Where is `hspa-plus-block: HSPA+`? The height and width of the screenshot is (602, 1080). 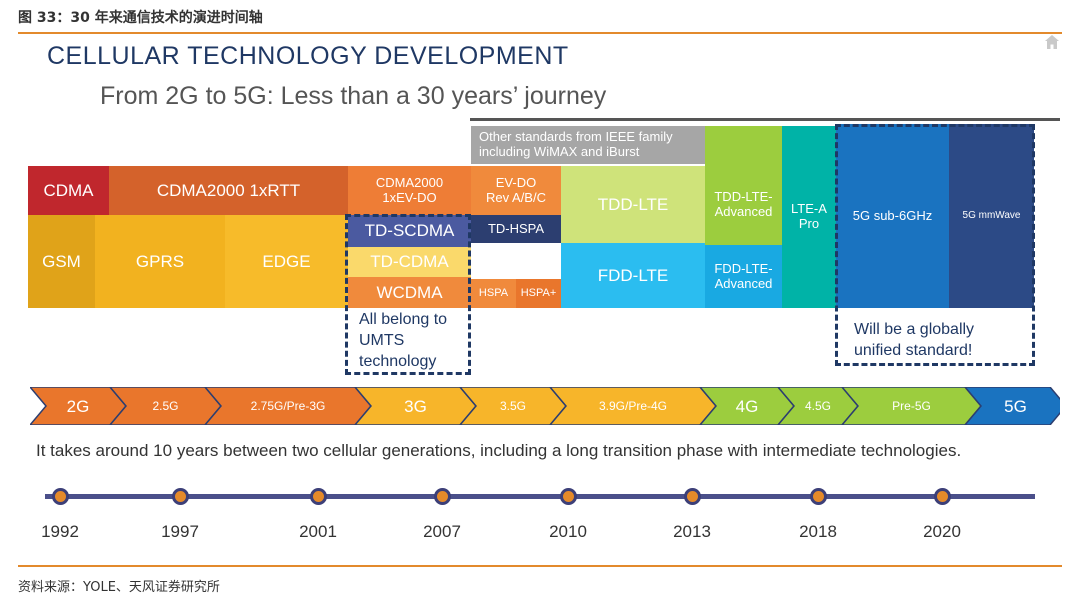 hspa-plus-block: HSPA+ is located at coordinates (538, 293).